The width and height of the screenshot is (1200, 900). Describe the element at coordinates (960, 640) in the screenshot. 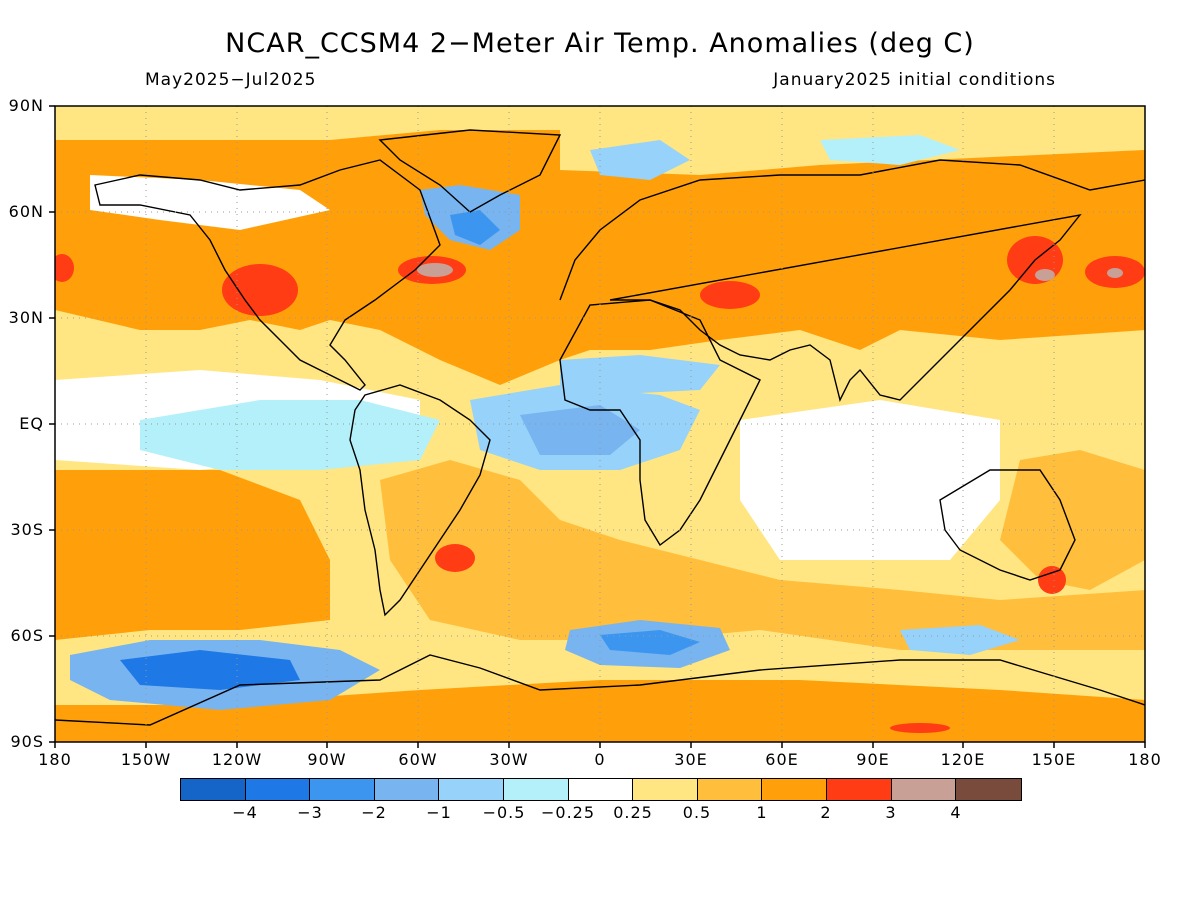

I see `cool-zone-southern-indian` at that location.